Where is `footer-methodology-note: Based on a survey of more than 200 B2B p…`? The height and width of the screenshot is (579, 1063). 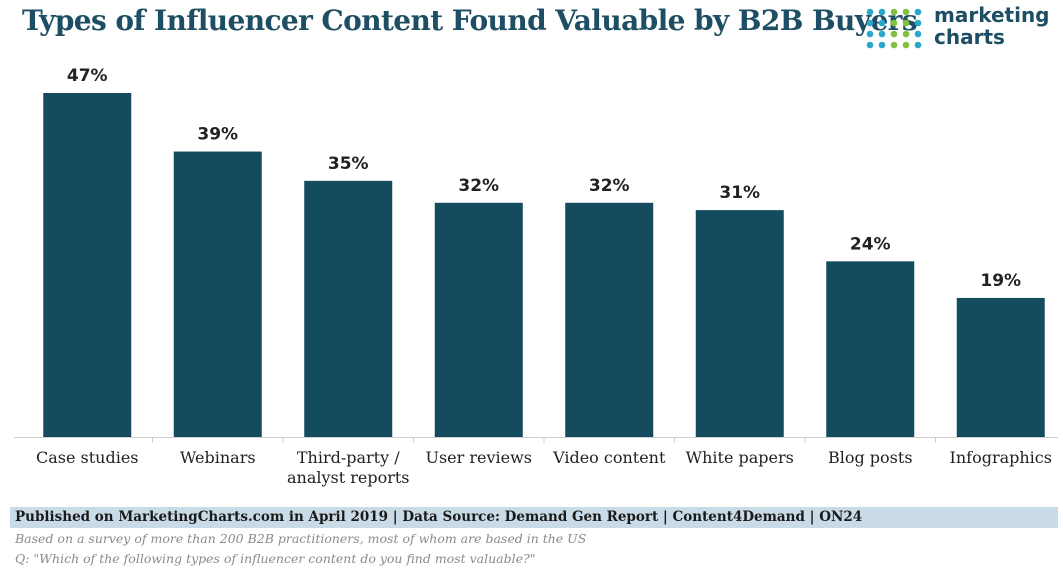 footer-methodology-note: Based on a survey of more than 200 B2B p… is located at coordinates (301, 538).